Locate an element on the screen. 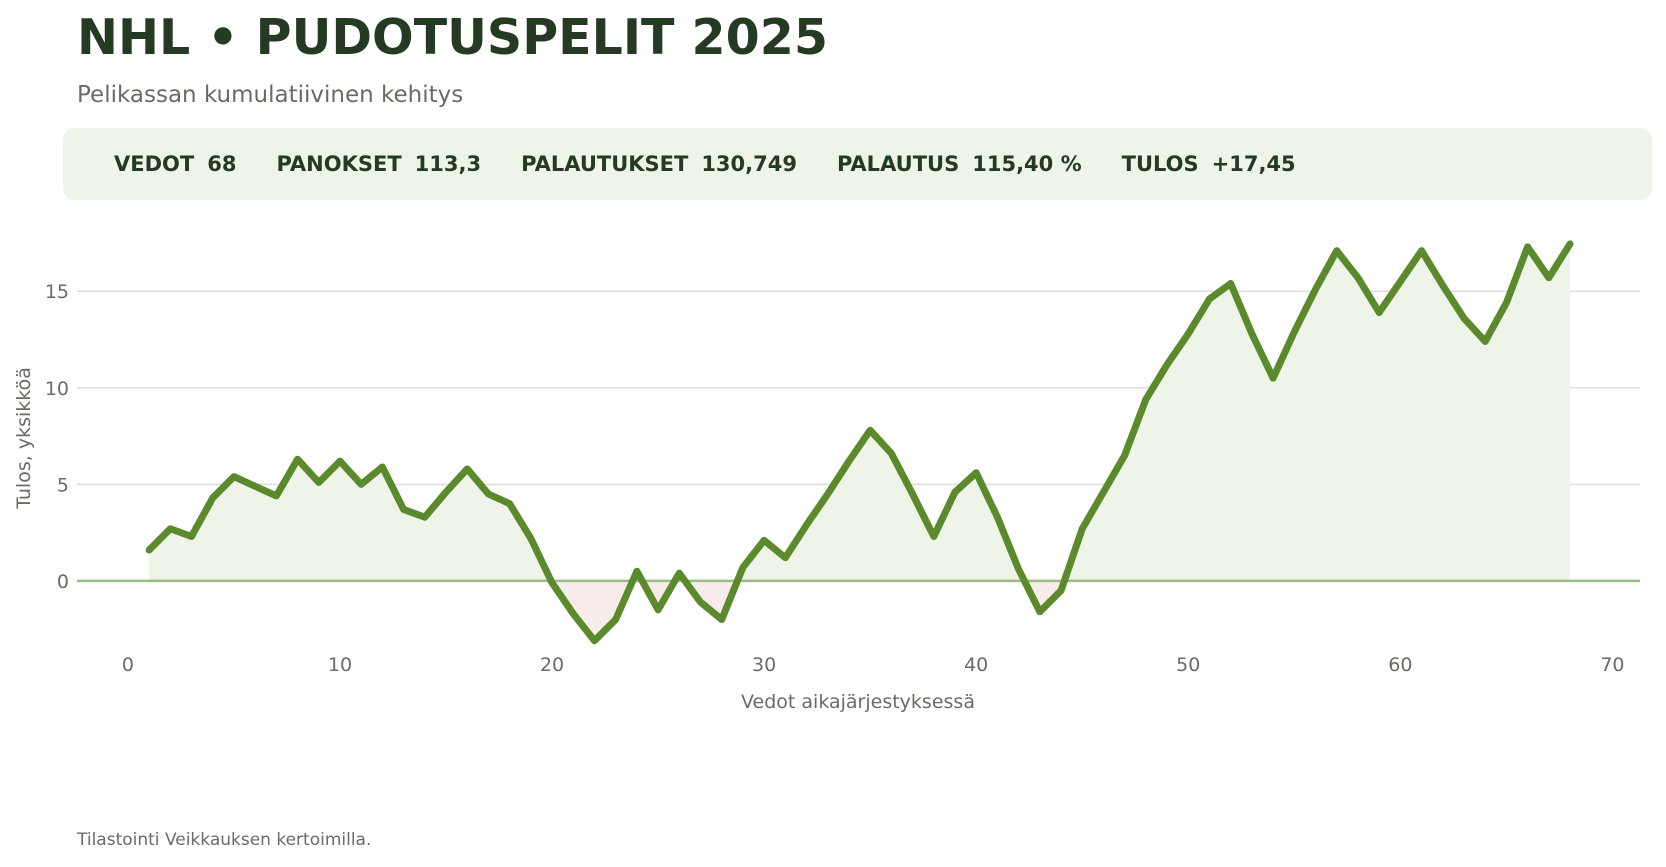 This screenshot has width=1666, height=867. stat-label: PALAUTUKSET is located at coordinates (605, 164).